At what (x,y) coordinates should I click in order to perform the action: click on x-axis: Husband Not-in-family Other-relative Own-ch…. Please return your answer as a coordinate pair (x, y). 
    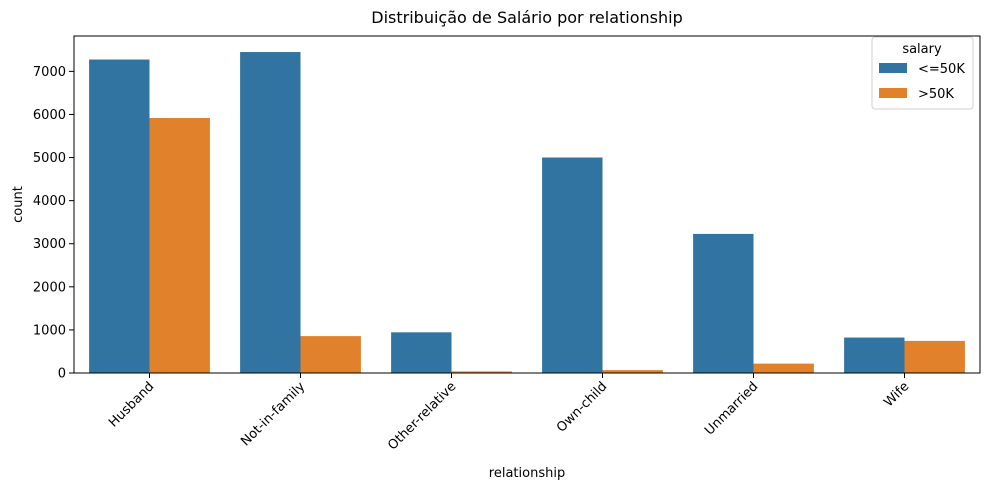
    Looking at the image, I should click on (509, 413).